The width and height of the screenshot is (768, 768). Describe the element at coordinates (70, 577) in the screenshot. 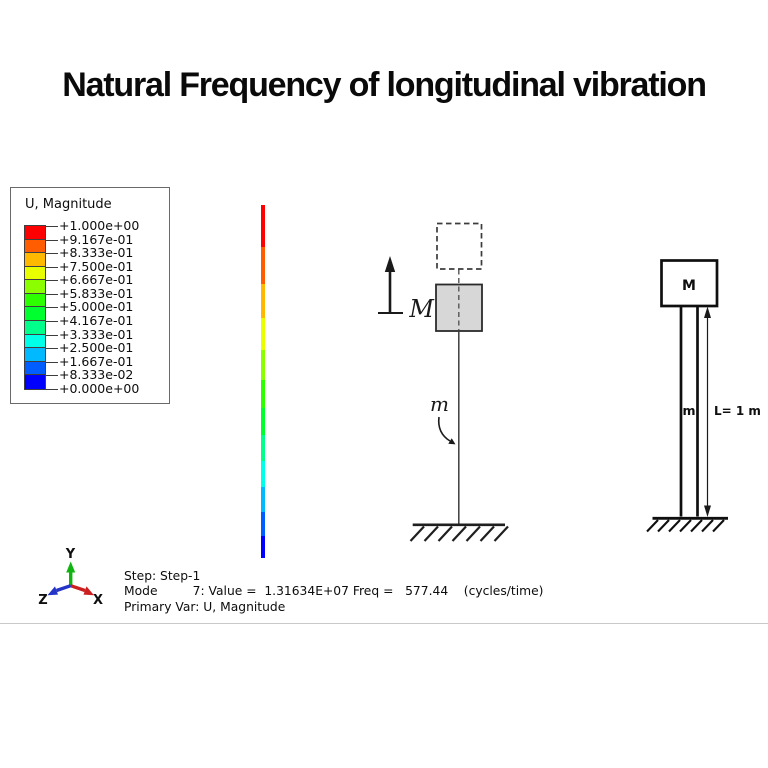

I see `coordinate-triad: Y X Z` at that location.